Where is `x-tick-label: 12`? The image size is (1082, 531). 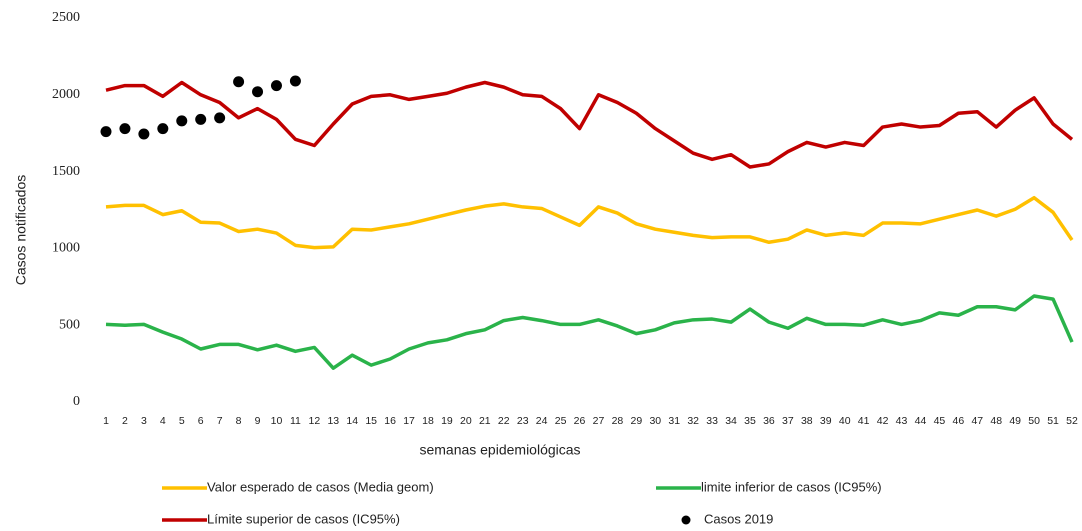
x-tick-label: 12 is located at coordinates (315, 421).